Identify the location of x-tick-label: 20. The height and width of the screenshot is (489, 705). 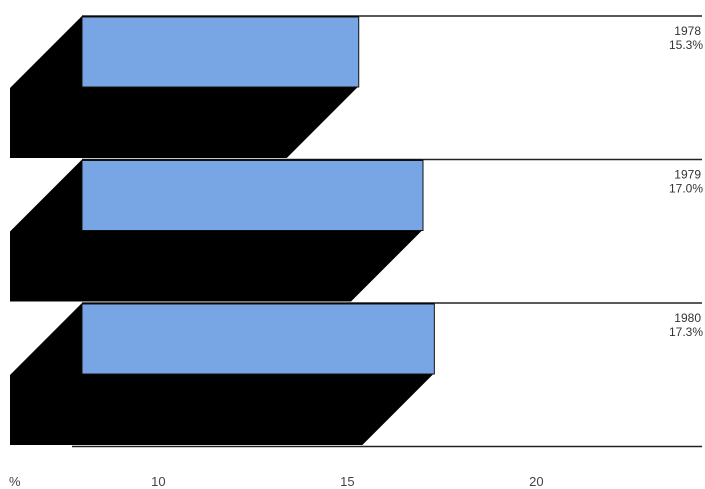
(536, 481).